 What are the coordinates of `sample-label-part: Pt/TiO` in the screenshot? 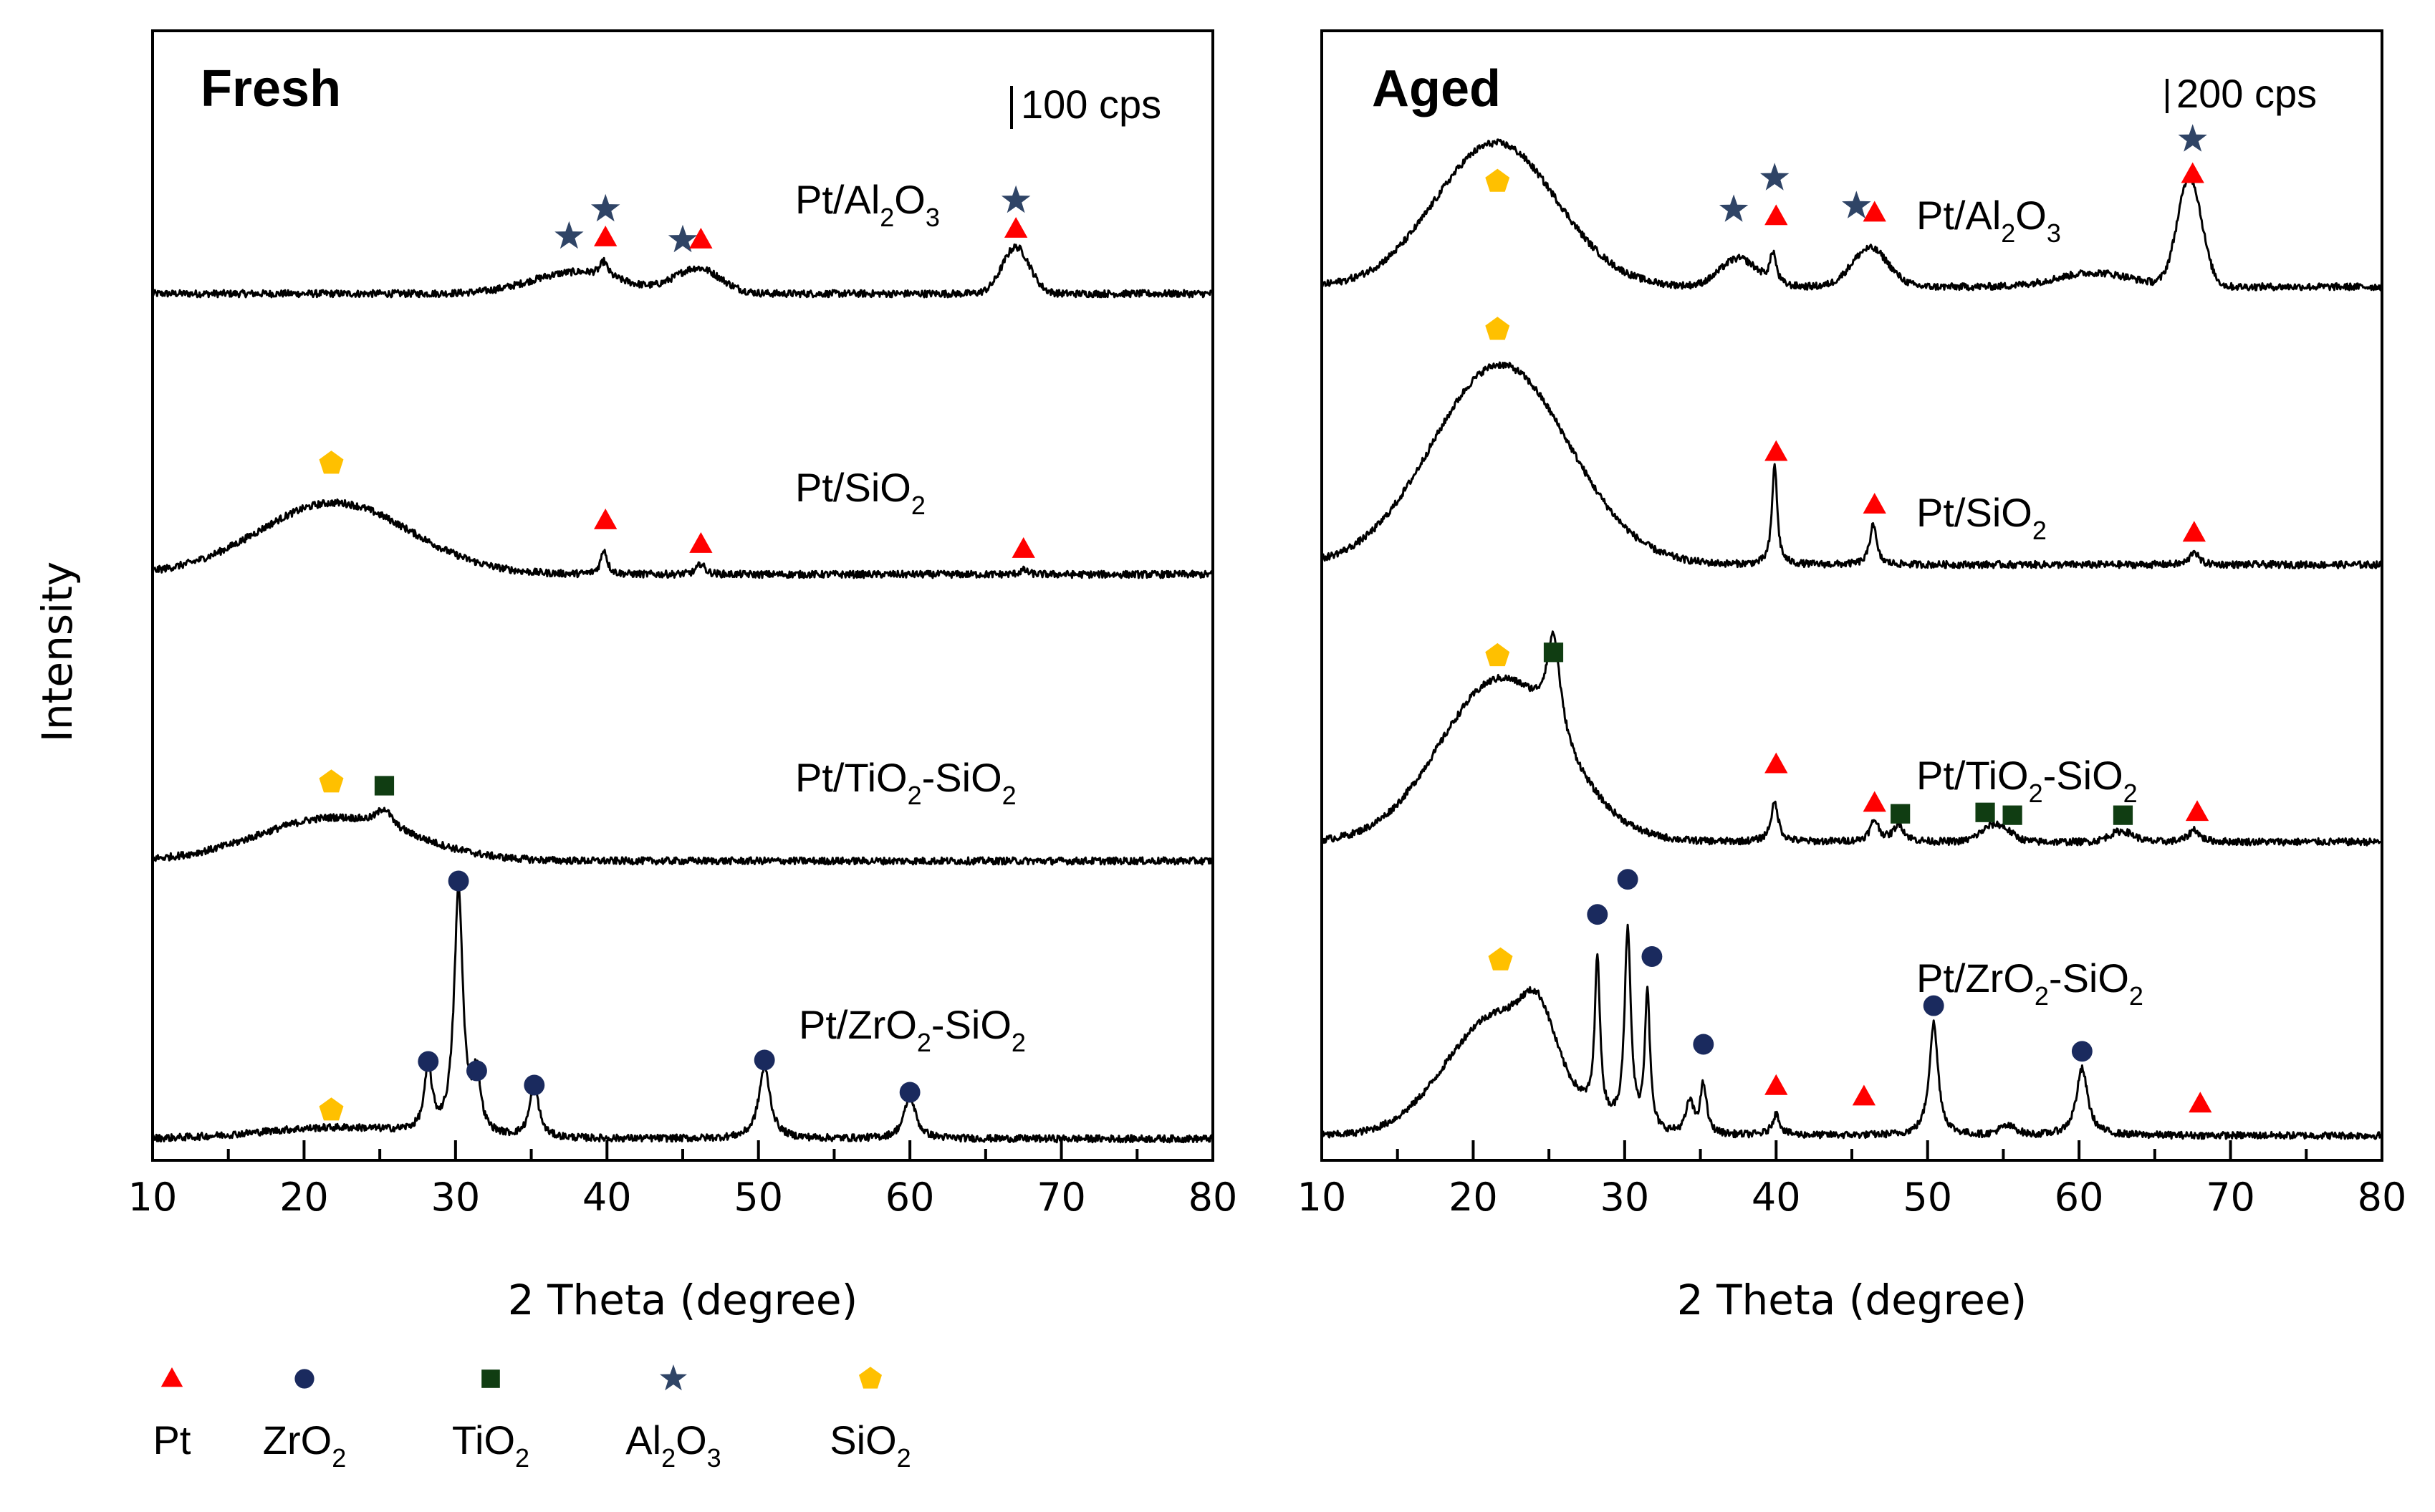 It's located at (851, 777).